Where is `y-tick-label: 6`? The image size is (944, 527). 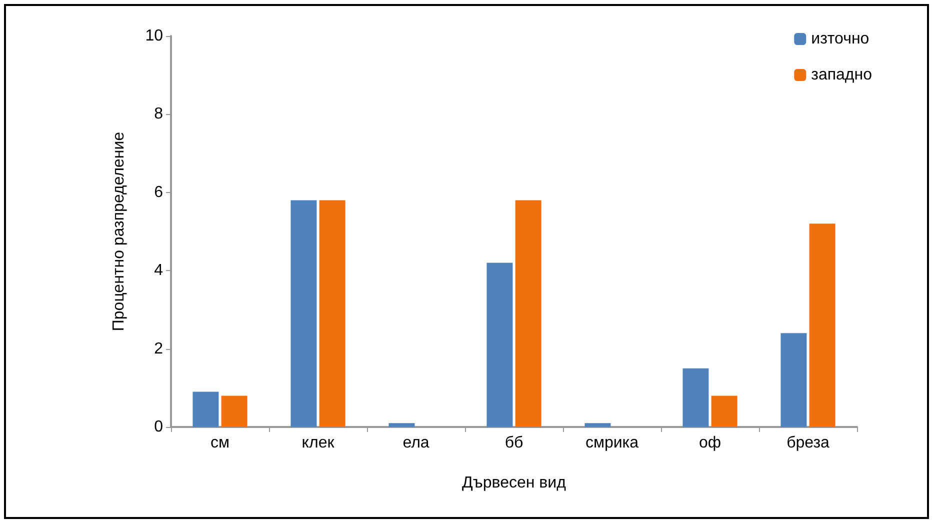 y-tick-label: 6 is located at coordinates (159, 192).